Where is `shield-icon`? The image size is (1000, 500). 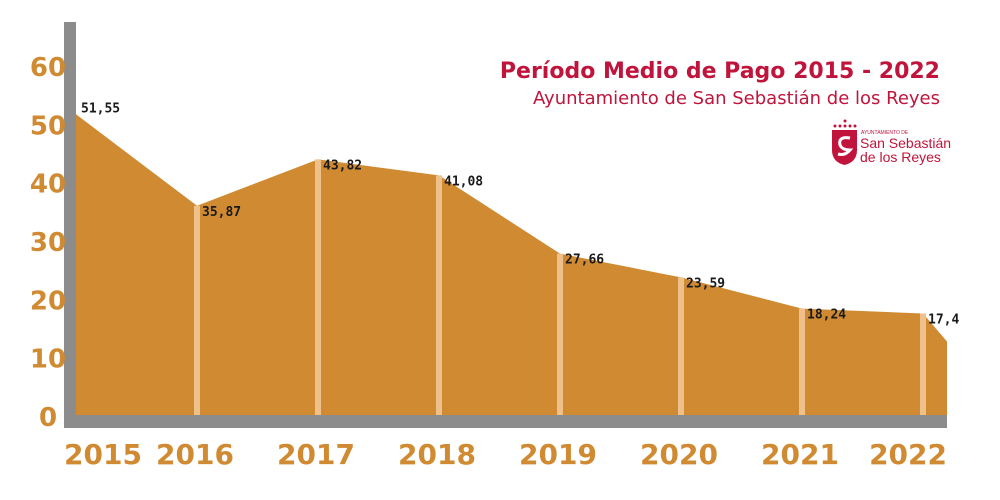
shield-icon is located at coordinates (844, 147).